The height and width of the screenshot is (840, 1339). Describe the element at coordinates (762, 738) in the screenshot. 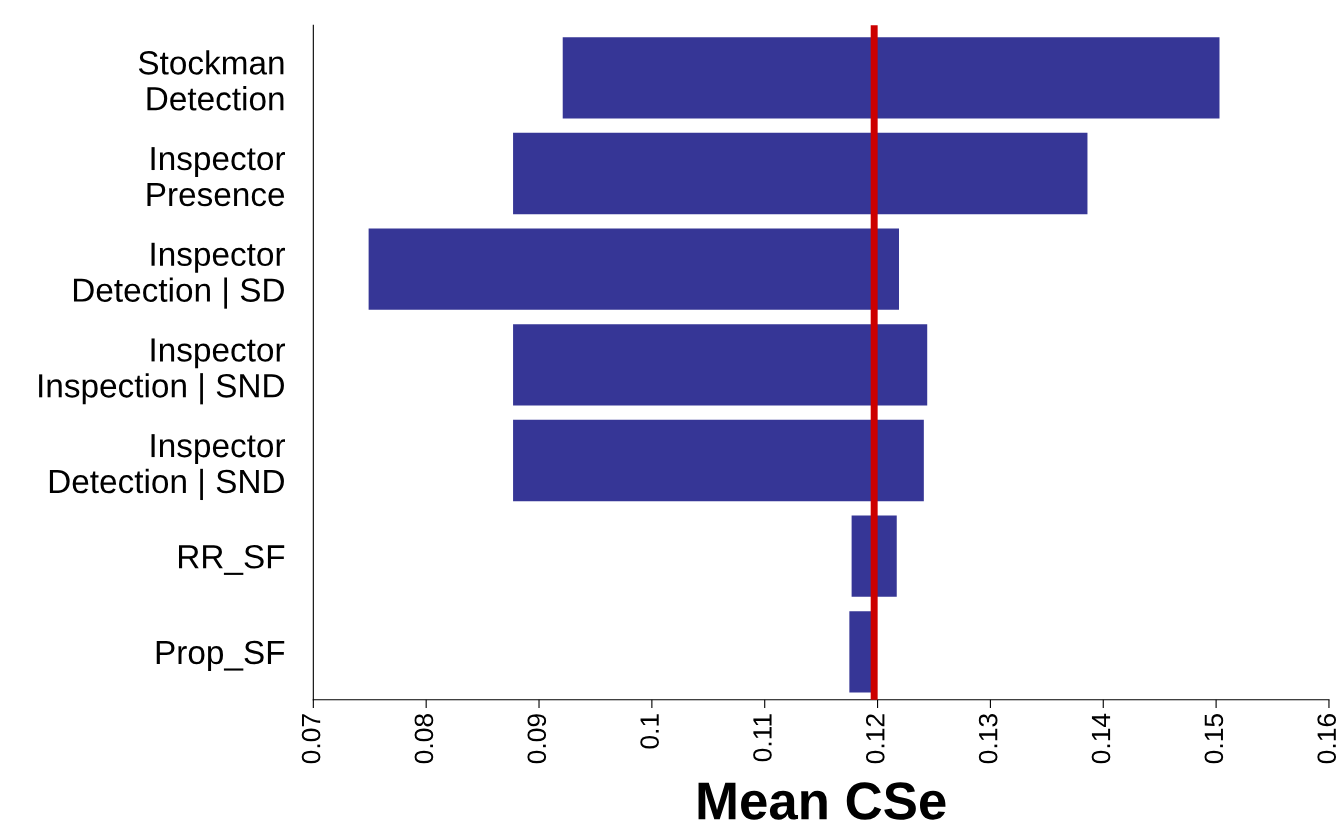

I see `x-tick-label: 0.11` at that location.